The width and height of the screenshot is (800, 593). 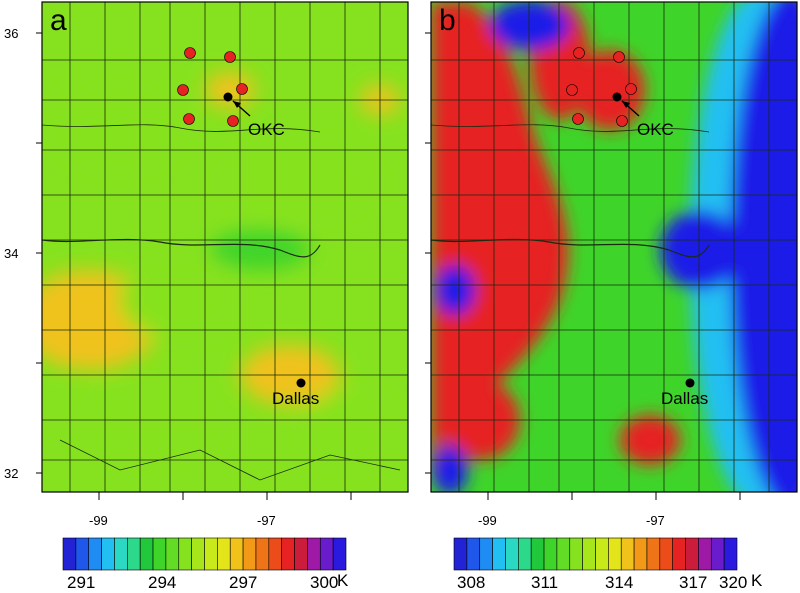 I want to click on panel-b-markers: OKC Dallas, so click(x=637, y=227).